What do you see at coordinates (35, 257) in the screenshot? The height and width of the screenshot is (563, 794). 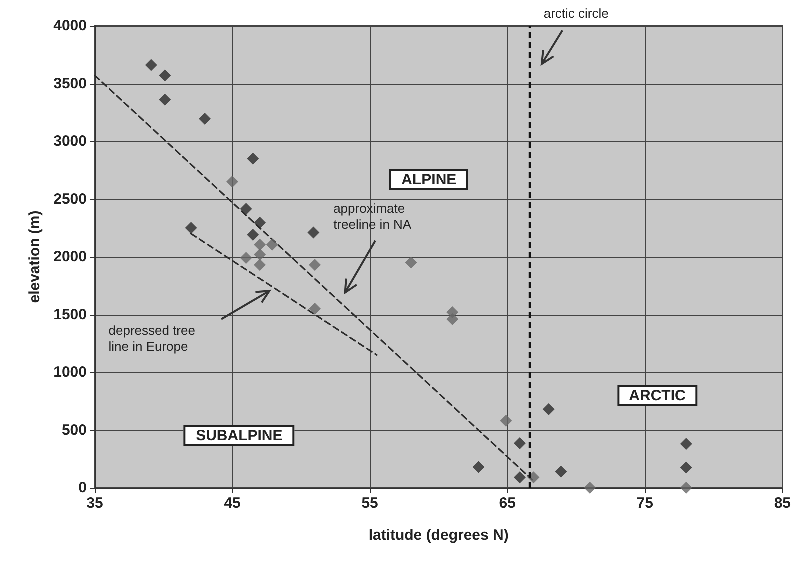 I see `y-axis-title: elevation (m)` at bounding box center [35, 257].